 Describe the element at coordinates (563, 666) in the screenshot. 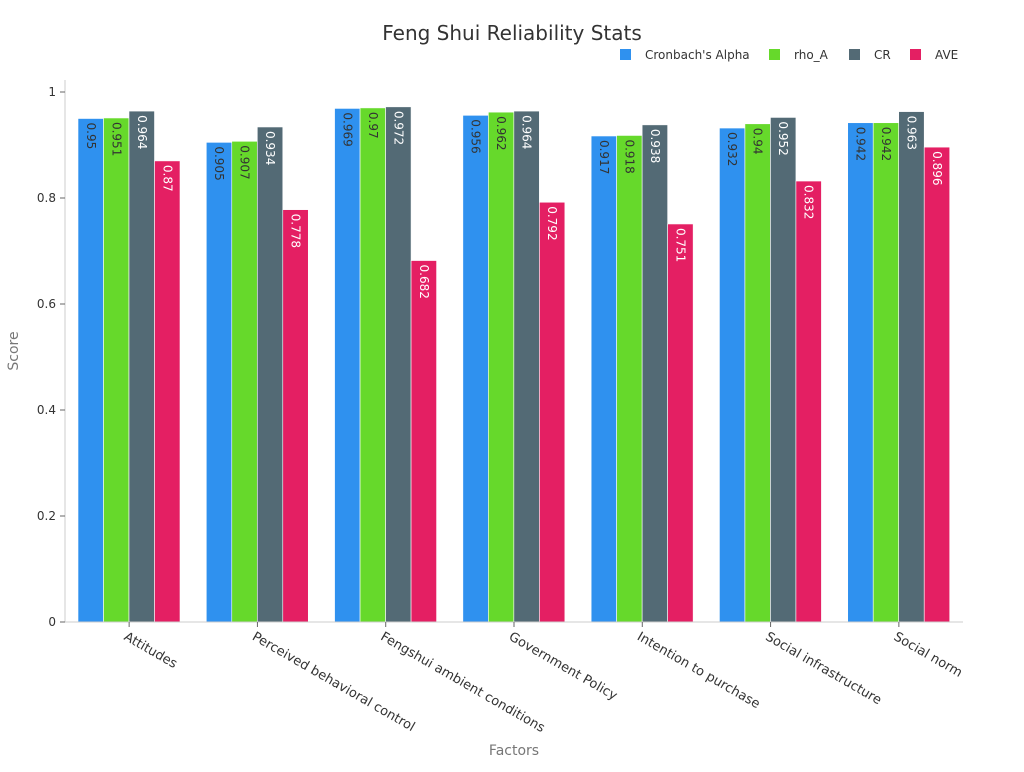

I see `x-tick-label-government-policy: Government Policy` at that location.